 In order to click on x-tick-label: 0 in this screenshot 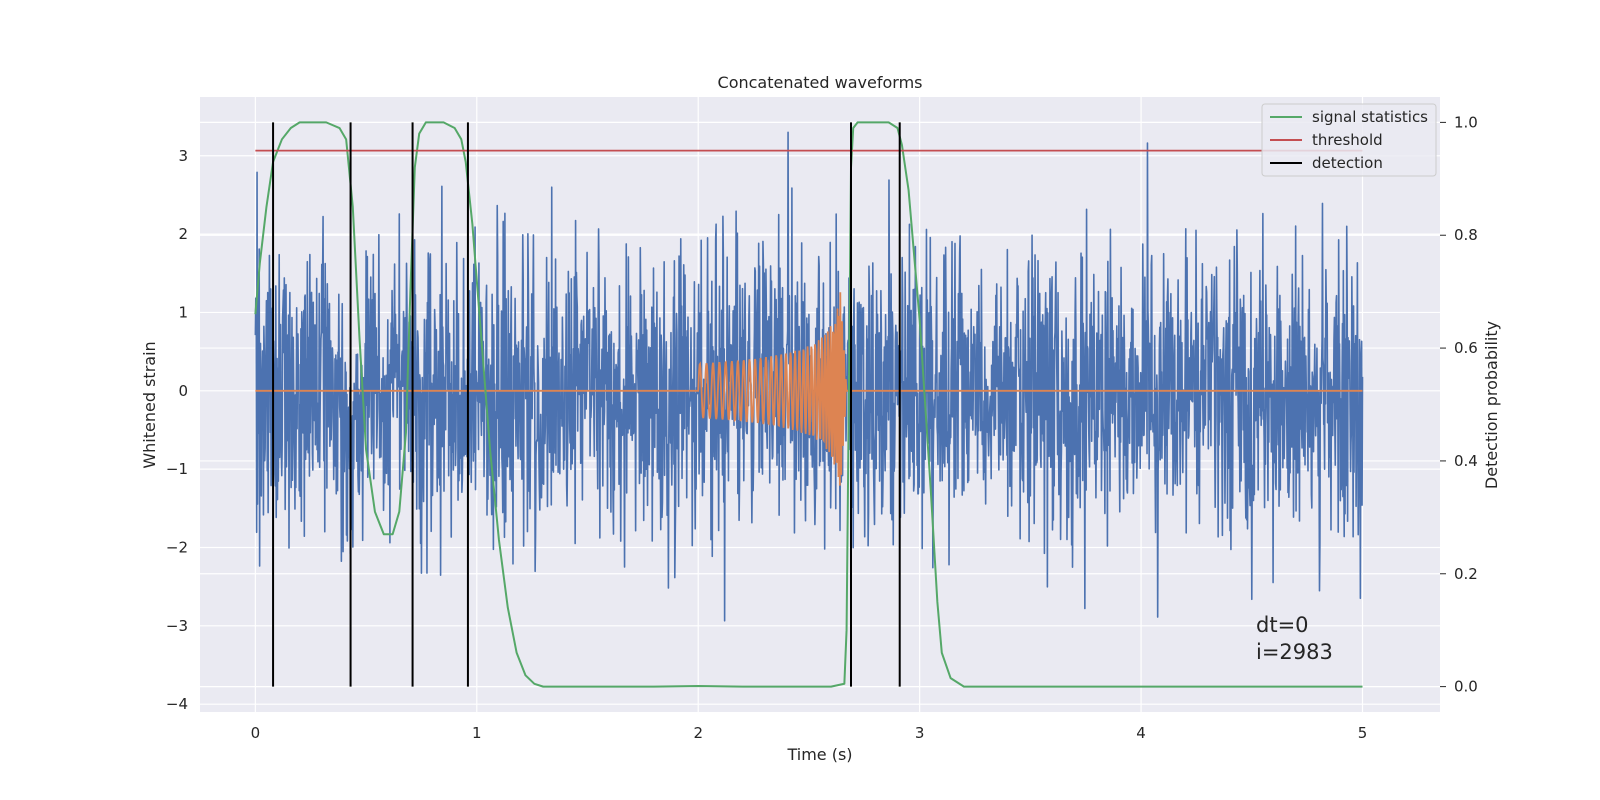, I will do `click(256, 733)`.